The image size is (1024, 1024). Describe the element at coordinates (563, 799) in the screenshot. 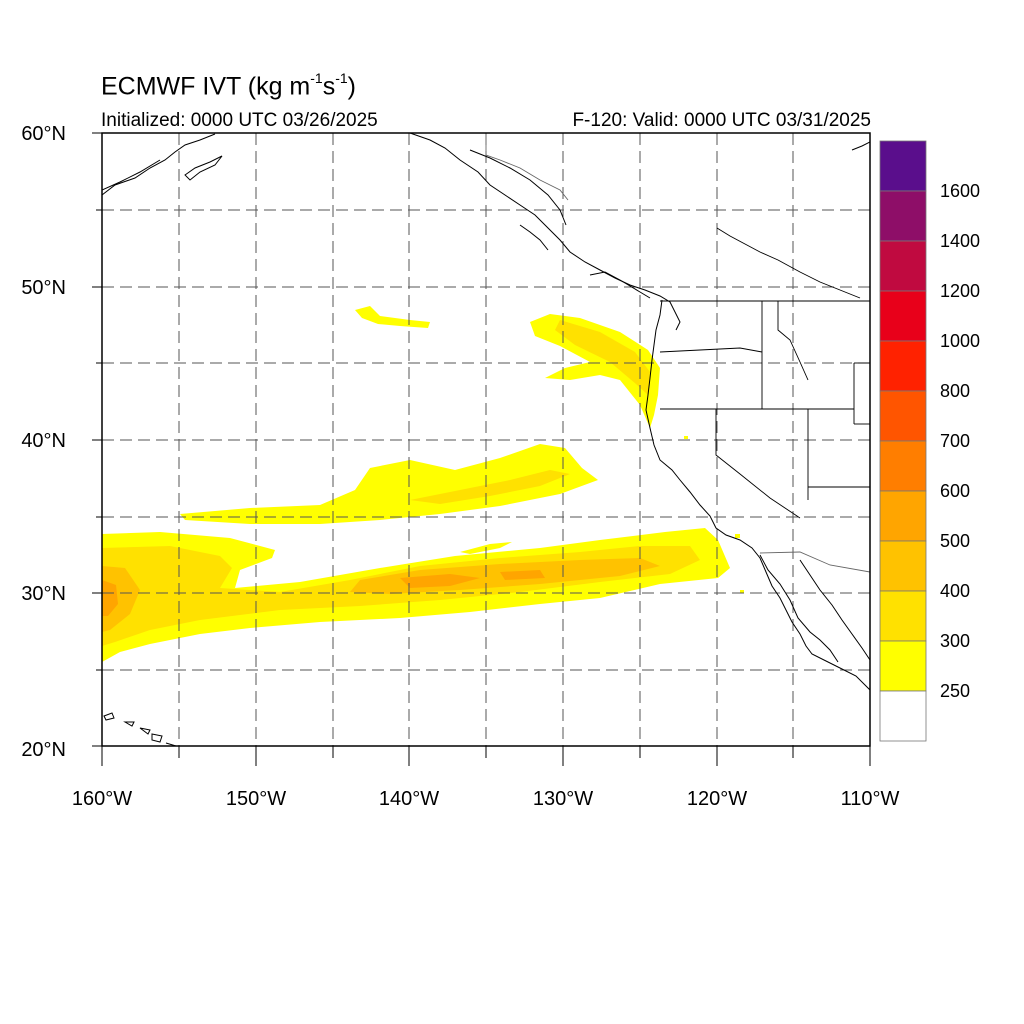

I see `lon-label-130w: 130°W` at that location.